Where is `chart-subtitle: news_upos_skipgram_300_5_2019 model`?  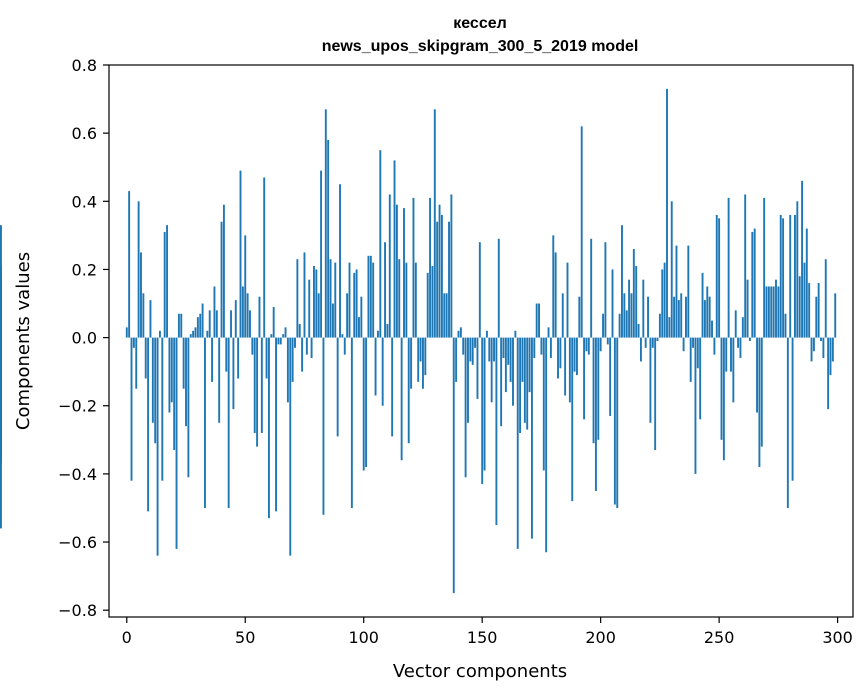
chart-subtitle: news_upos_skipgram_300_5_2019 model is located at coordinates (480, 46).